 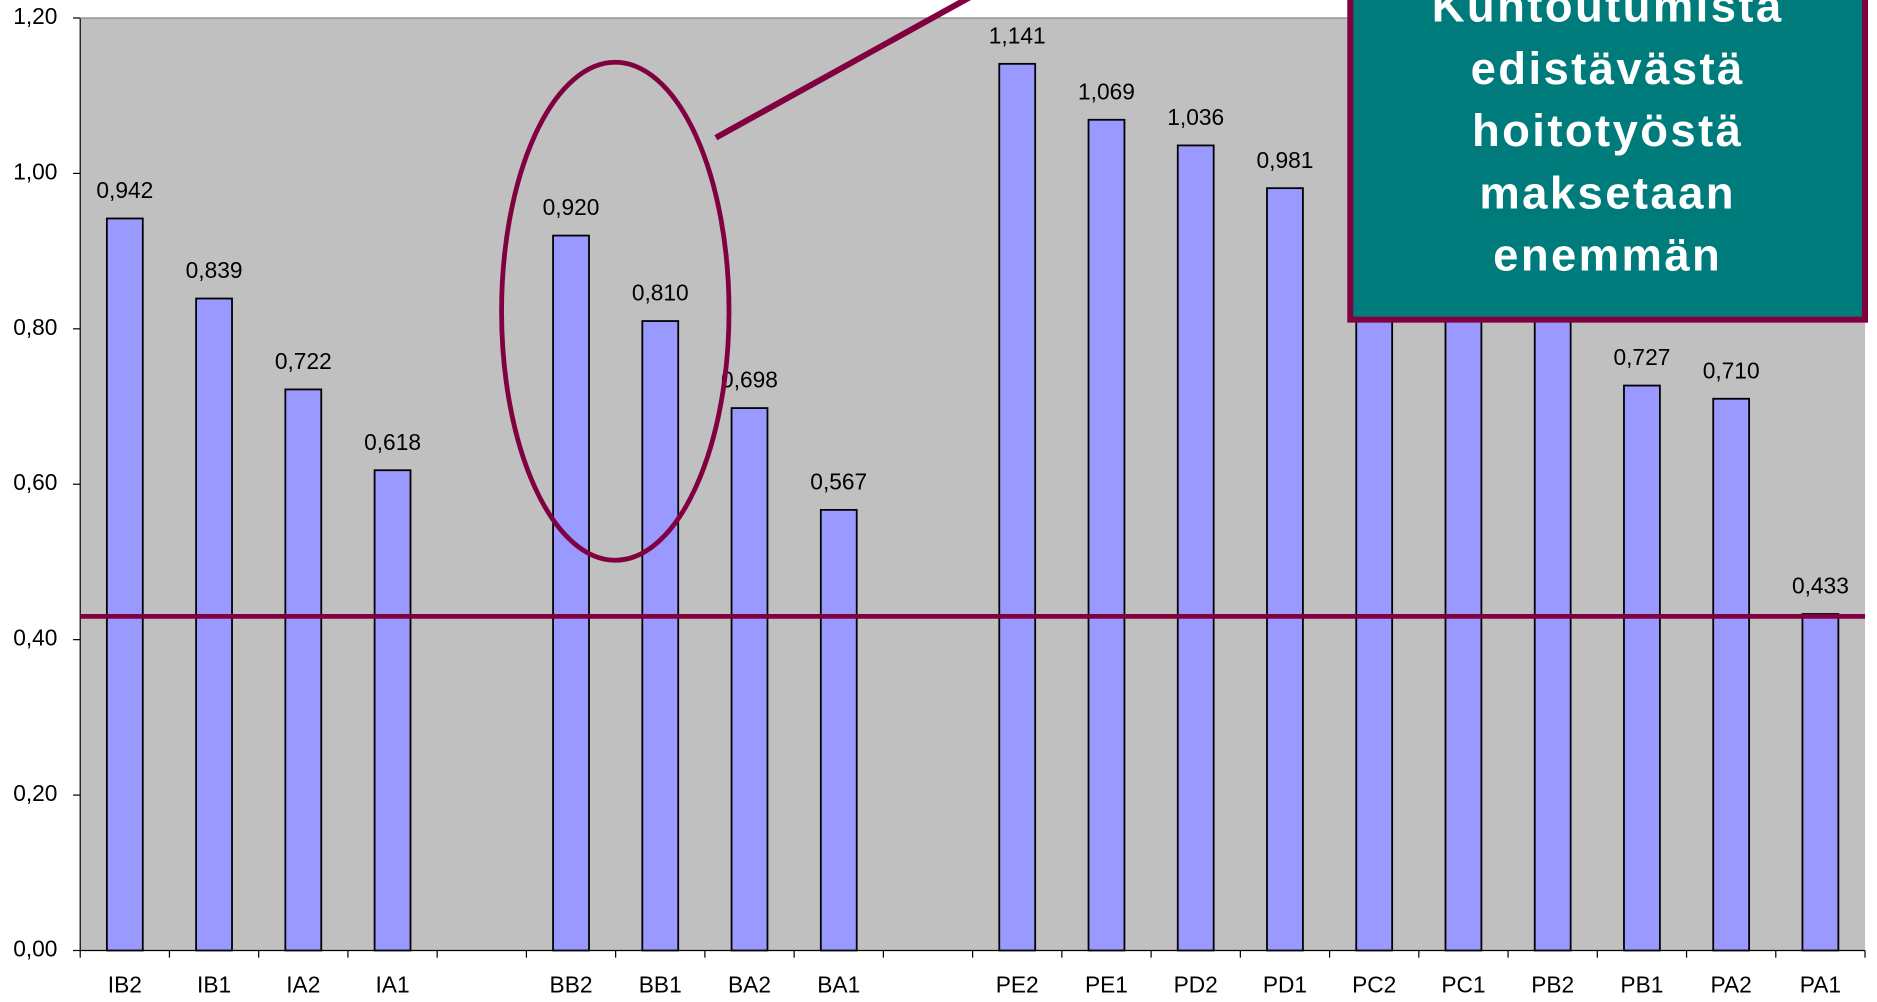 What do you see at coordinates (1463, 984) in the screenshot?
I see `x-tick-label: PC1` at bounding box center [1463, 984].